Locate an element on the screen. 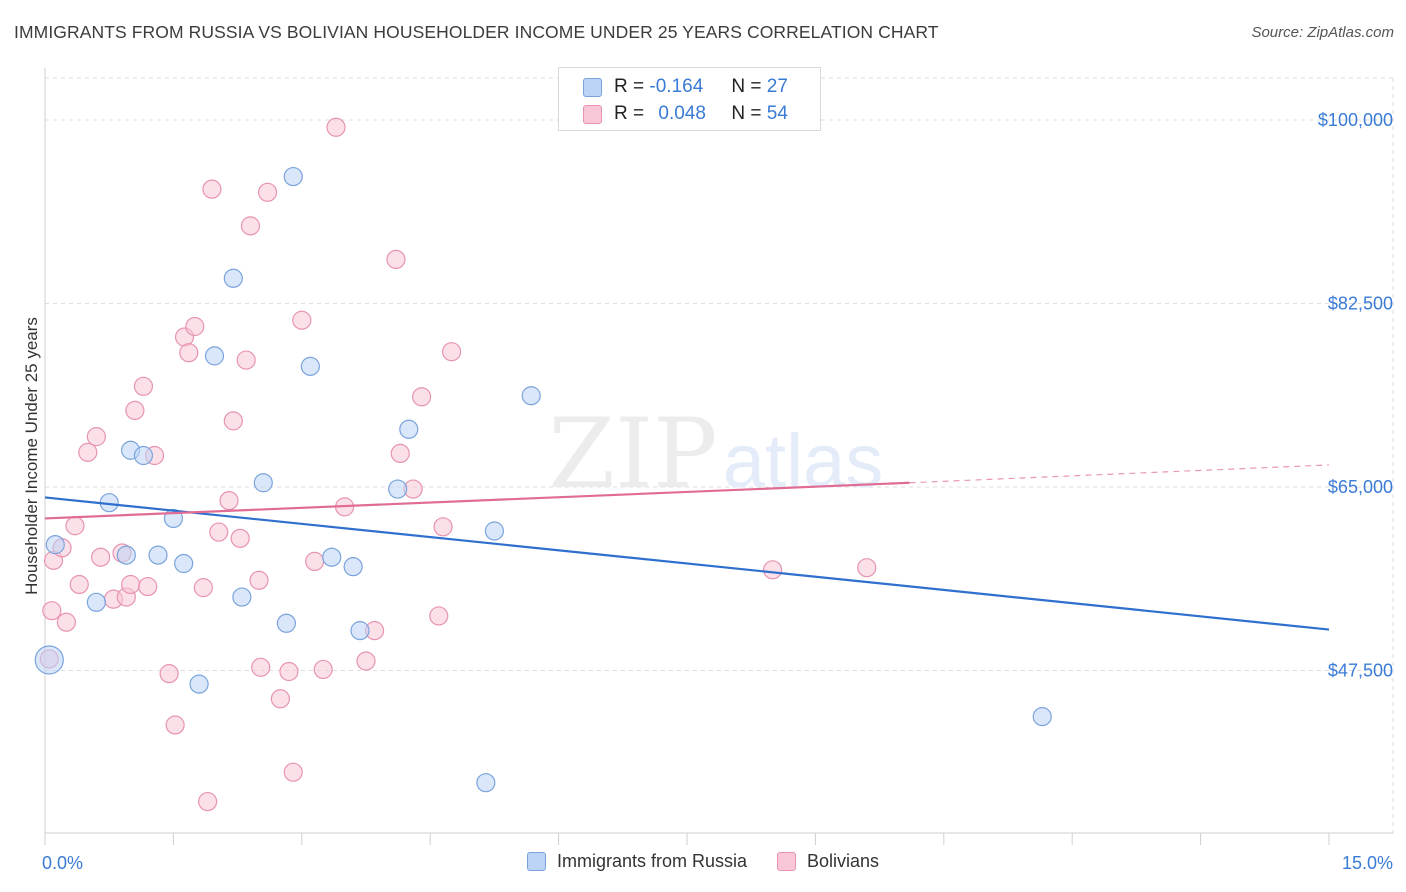 The height and width of the screenshot is (892, 1406). y-tick-label: $100,000 is located at coordinates (1355, 120).